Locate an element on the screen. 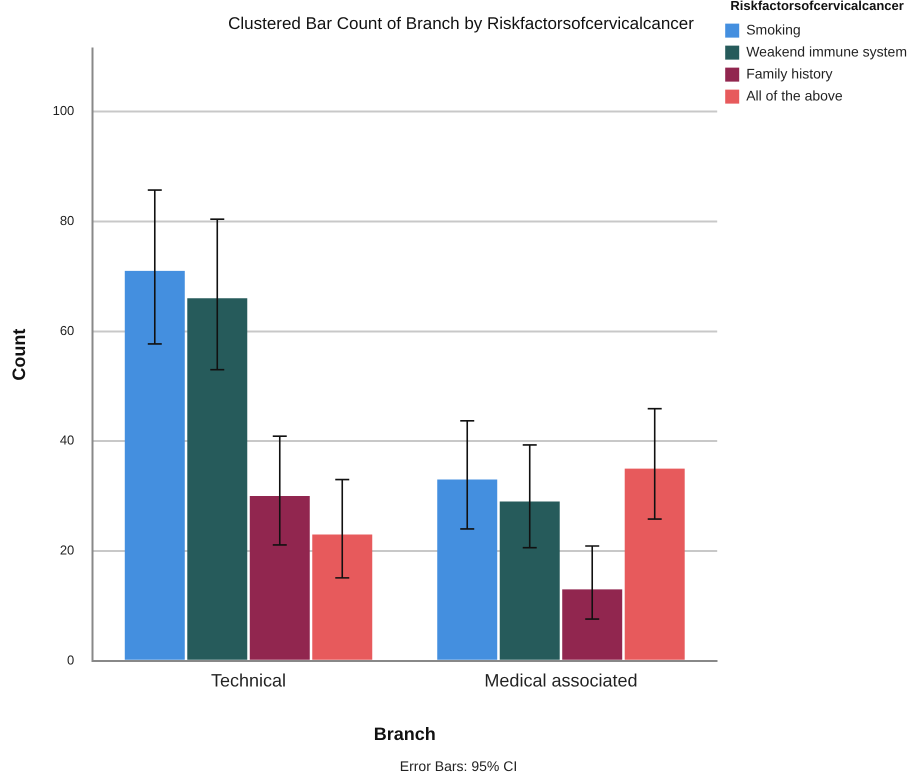 The height and width of the screenshot is (781, 917). text: Error Bars: 95% CI is located at coordinates (458, 766).